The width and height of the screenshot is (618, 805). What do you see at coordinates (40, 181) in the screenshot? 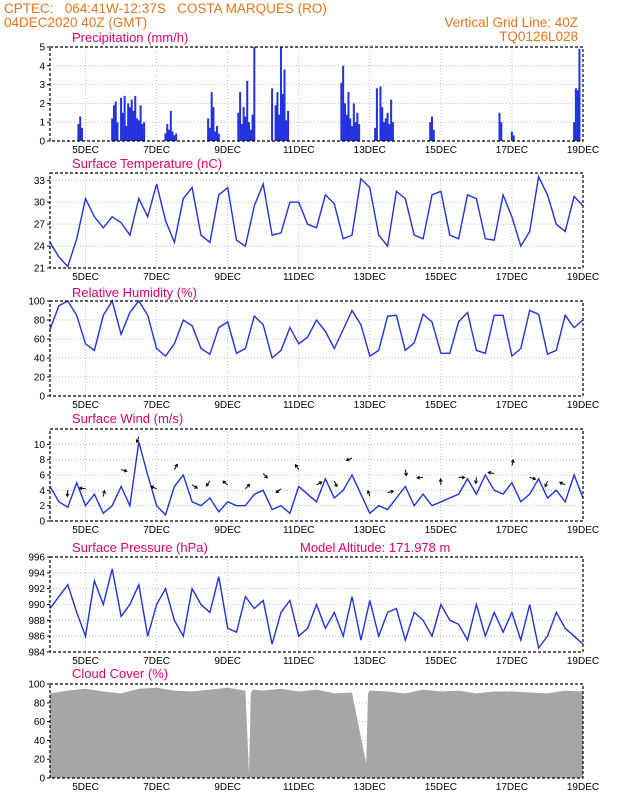
I see `y-tick-label: 33` at bounding box center [40, 181].